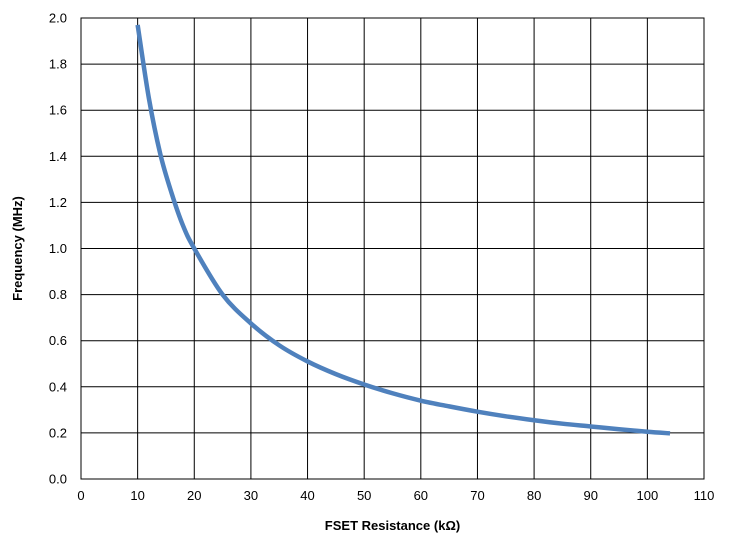  What do you see at coordinates (307, 495) in the screenshot?
I see `x-tick-label: 40` at bounding box center [307, 495].